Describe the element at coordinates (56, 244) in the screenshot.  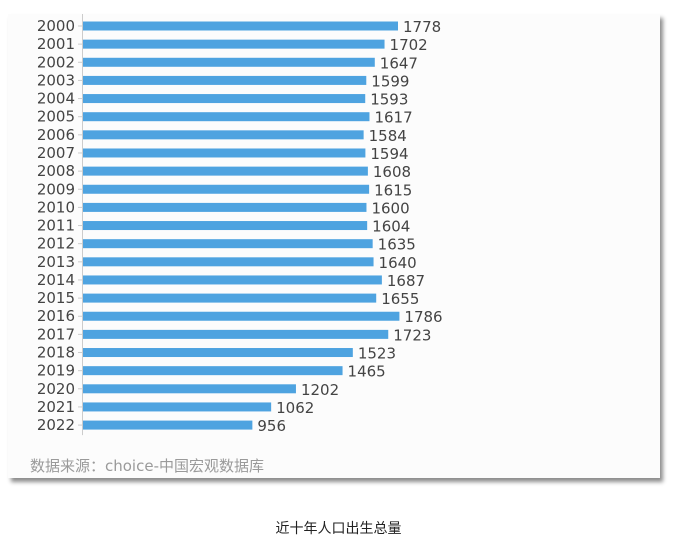
I see `y-tick-label: 2012` at that location.